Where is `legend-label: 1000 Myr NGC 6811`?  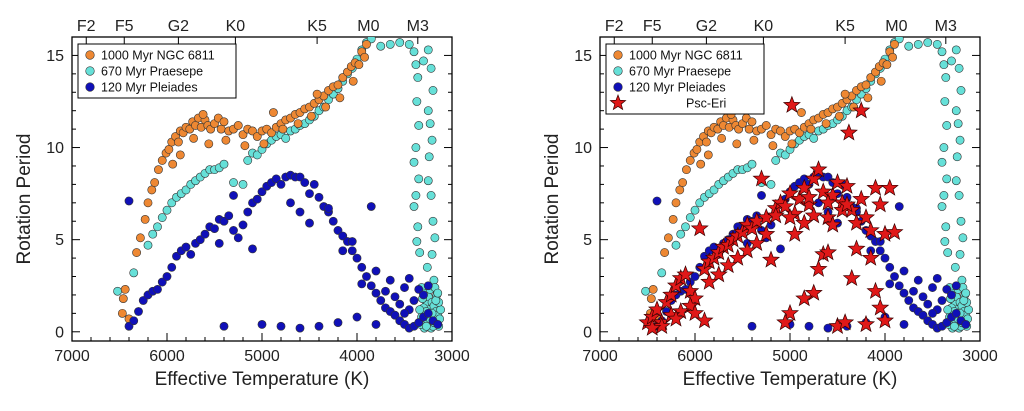 legend-label: 1000 Myr NGC 6811 is located at coordinates (686, 56).